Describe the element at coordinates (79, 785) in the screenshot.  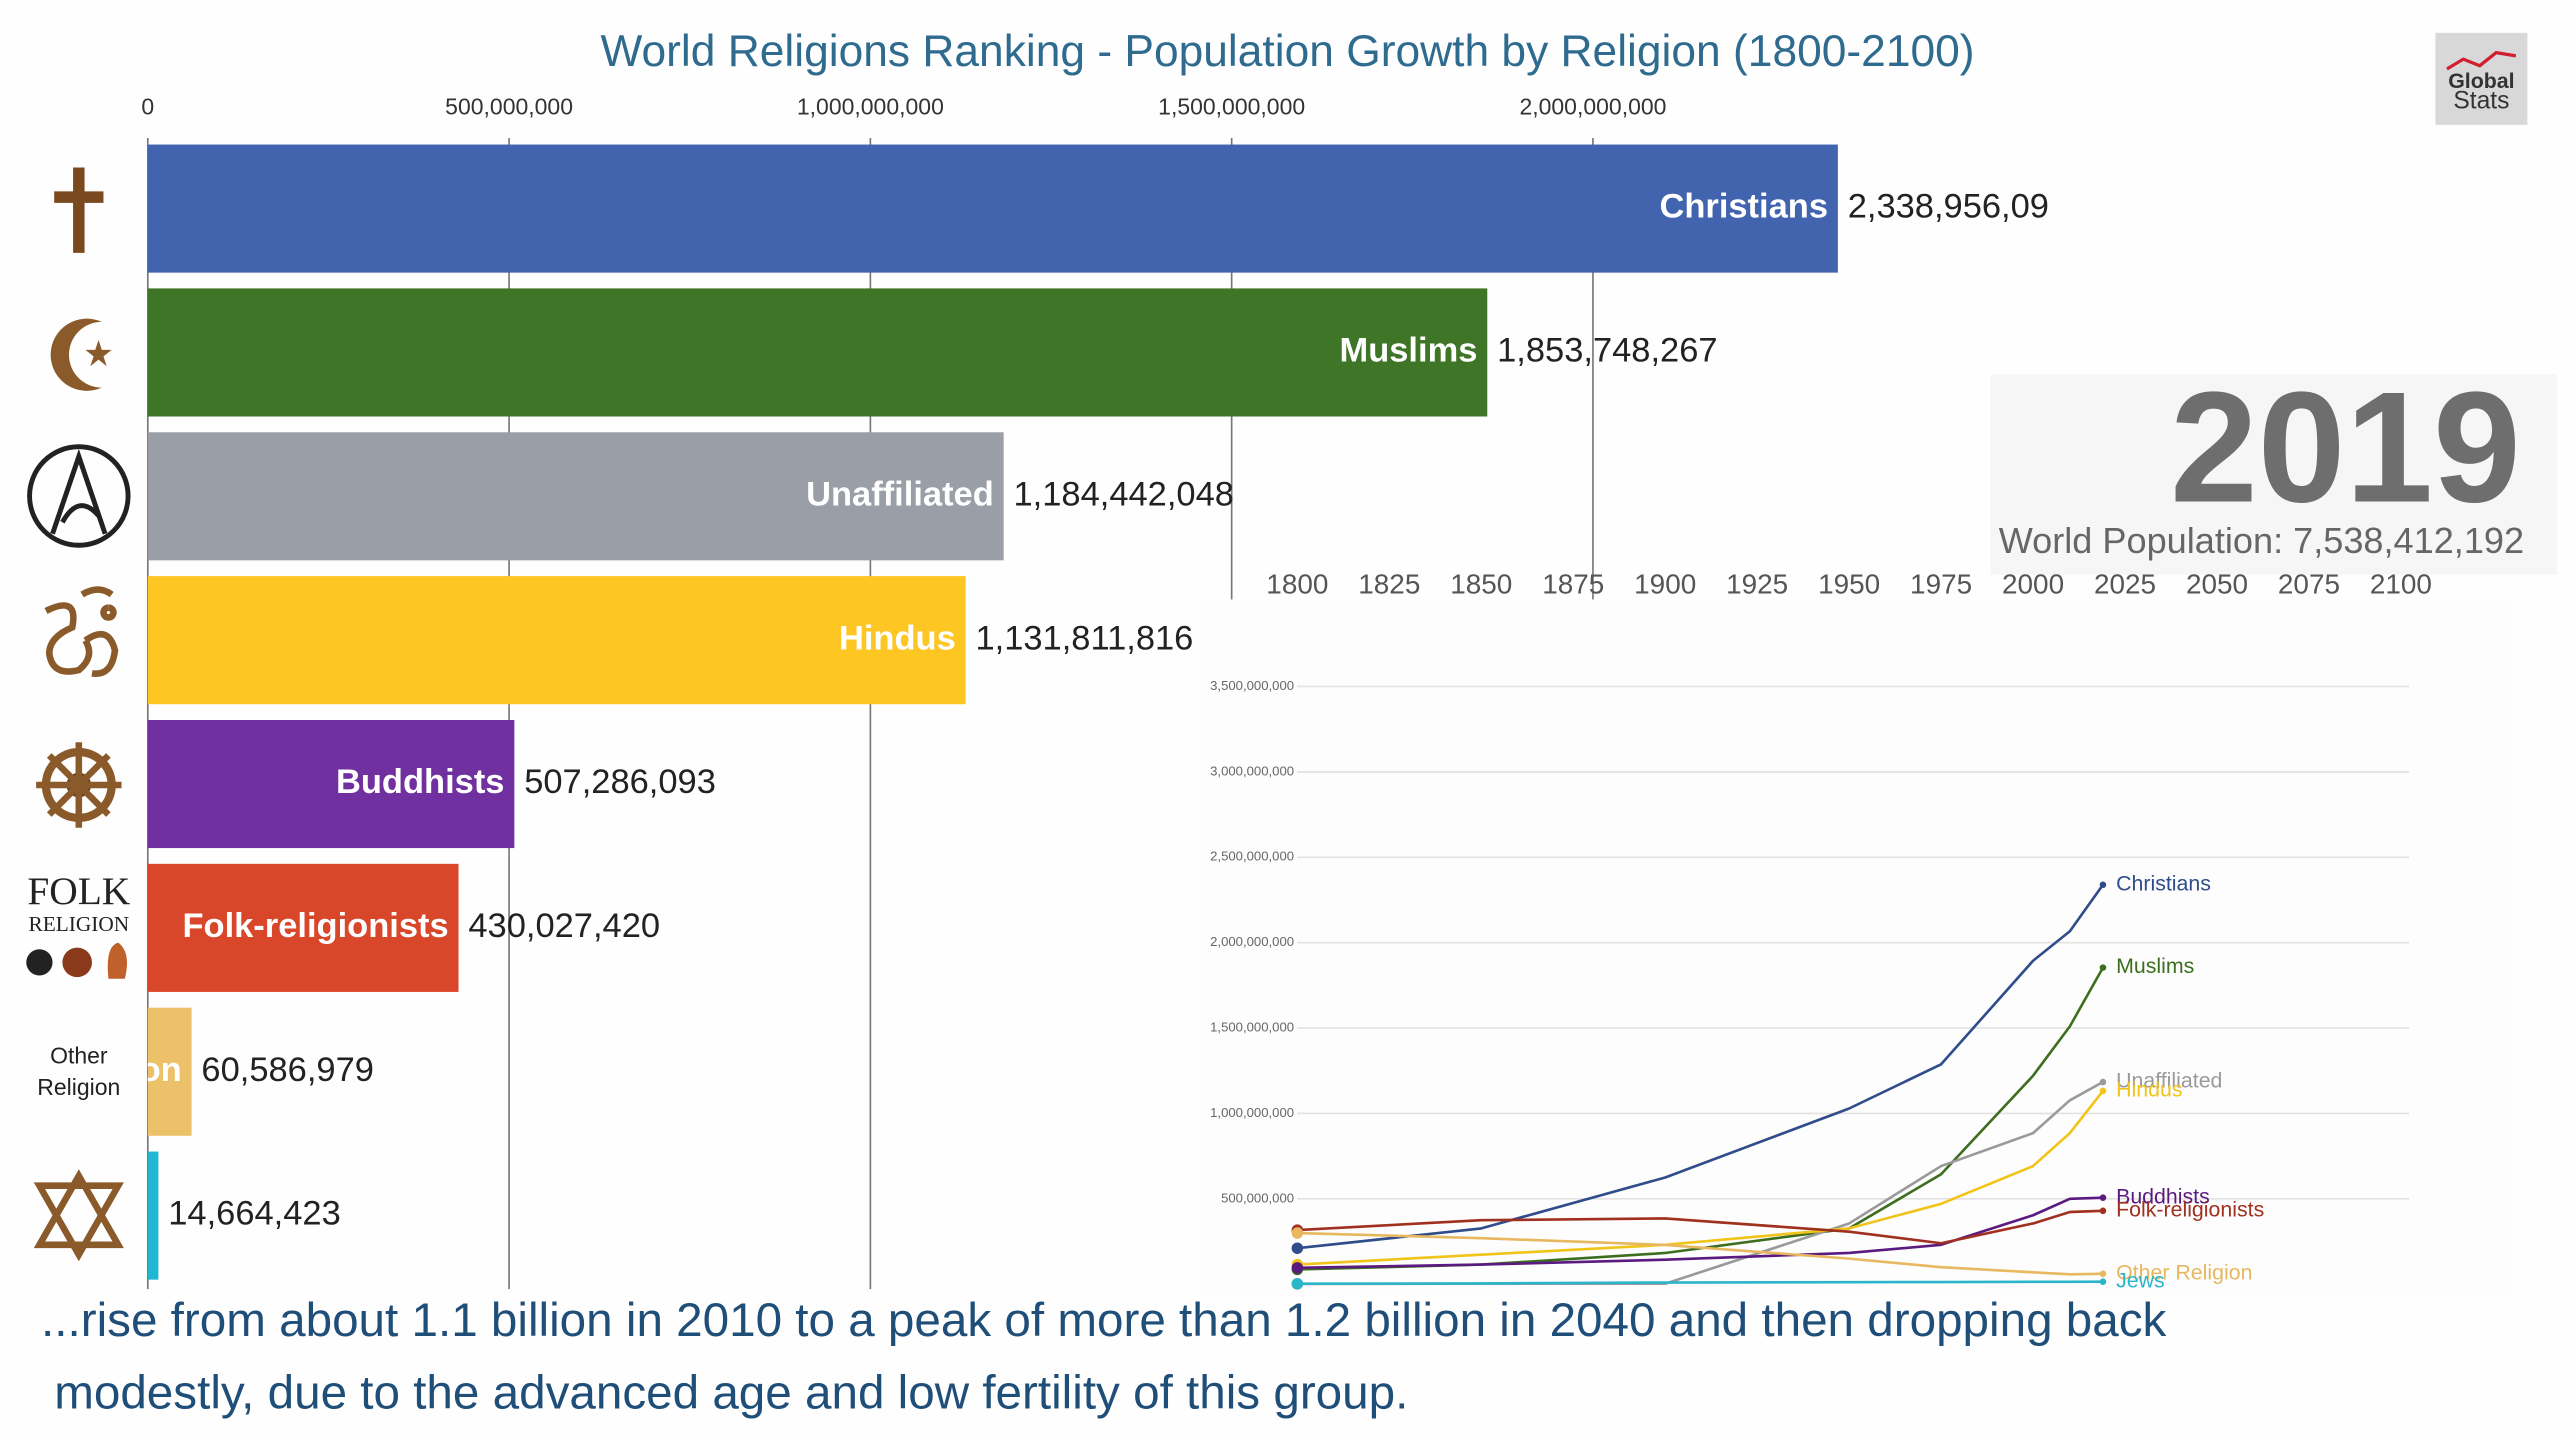
I see `wheel-spokes` at that location.